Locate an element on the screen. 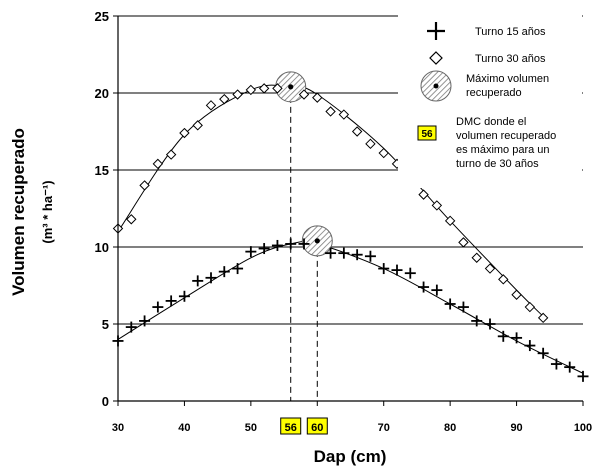 Image resolution: width=599 pixels, height=470 pixels. dmc-badge-60-label: 60 is located at coordinates (317, 428).